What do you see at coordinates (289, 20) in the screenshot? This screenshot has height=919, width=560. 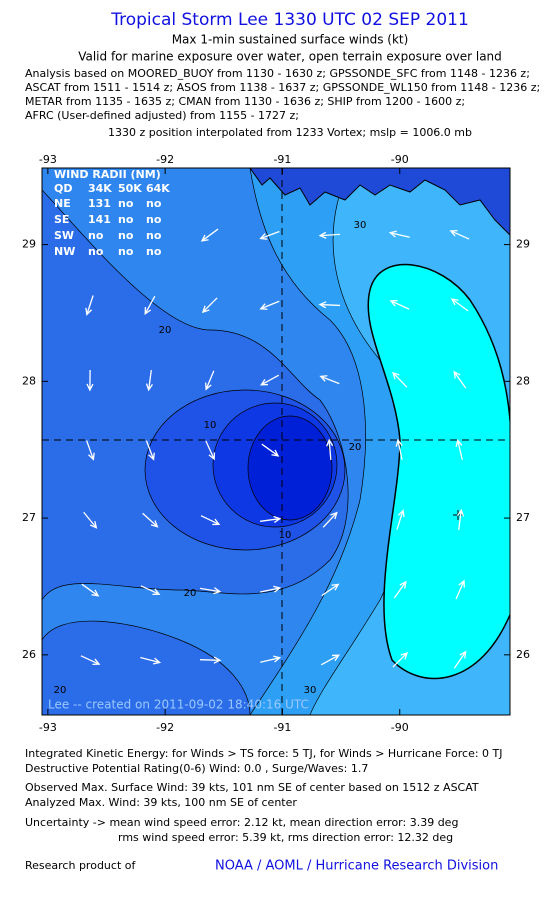 I see `title: Tropical Storm Lee 1330 UTC 02 SEP 2011` at bounding box center [289, 20].